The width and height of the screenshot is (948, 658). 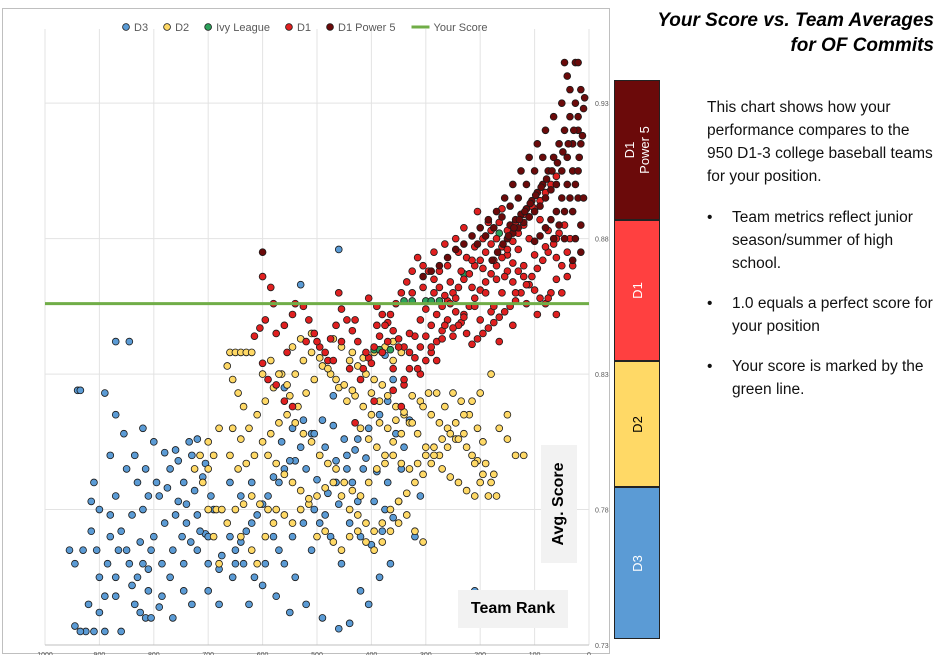 What do you see at coordinates (637, 563) in the screenshot?
I see `tier-bar-d3: D3` at bounding box center [637, 563].